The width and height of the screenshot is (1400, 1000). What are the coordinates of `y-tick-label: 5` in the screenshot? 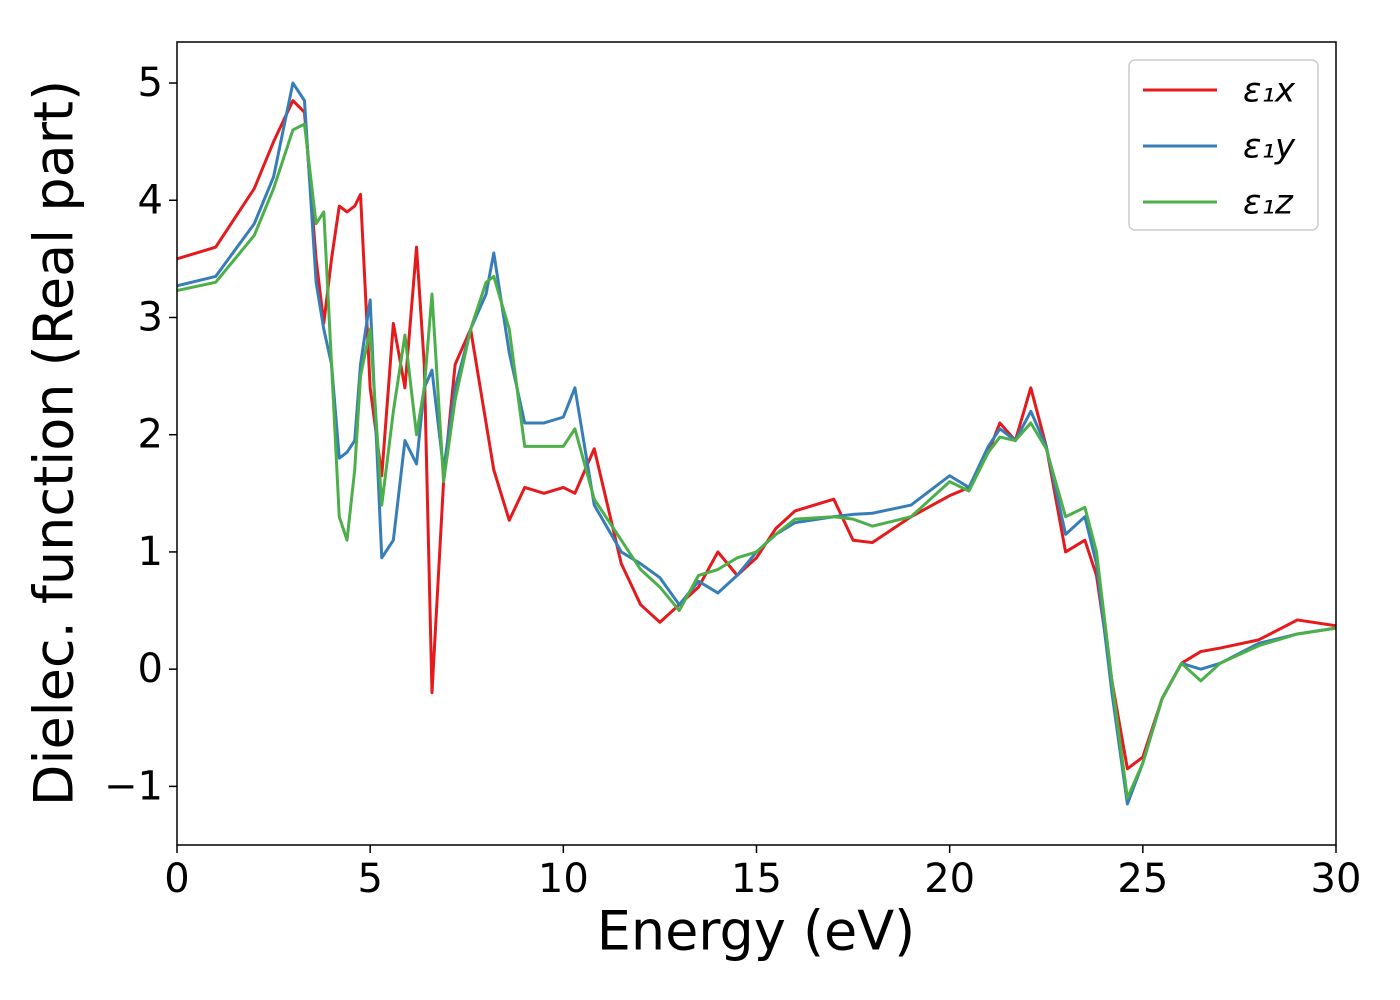 It's located at (150, 83).